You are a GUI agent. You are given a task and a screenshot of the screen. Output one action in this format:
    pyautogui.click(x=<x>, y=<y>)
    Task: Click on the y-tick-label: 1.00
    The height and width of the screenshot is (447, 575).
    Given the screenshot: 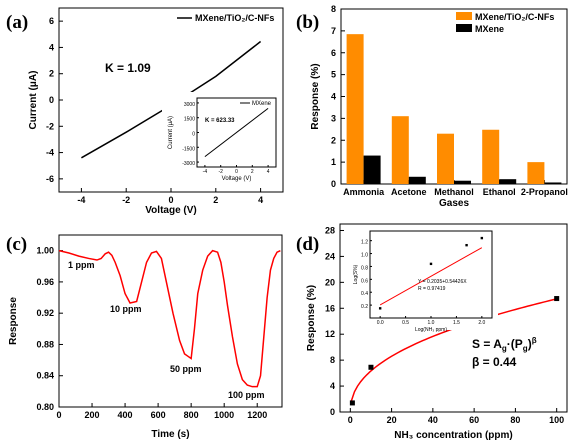 What is the action you would take?
    pyautogui.click(x=45, y=251)
    